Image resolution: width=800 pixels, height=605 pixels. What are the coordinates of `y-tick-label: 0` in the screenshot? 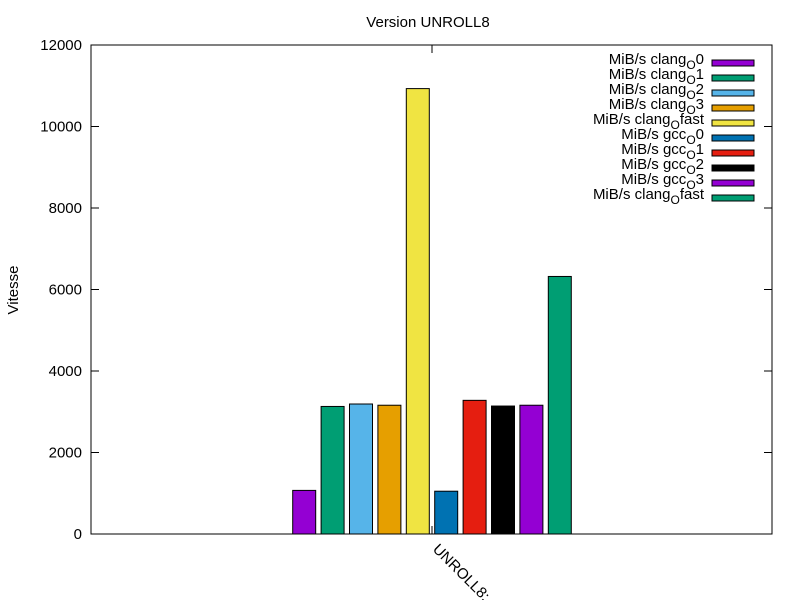 It's located at (78, 534).